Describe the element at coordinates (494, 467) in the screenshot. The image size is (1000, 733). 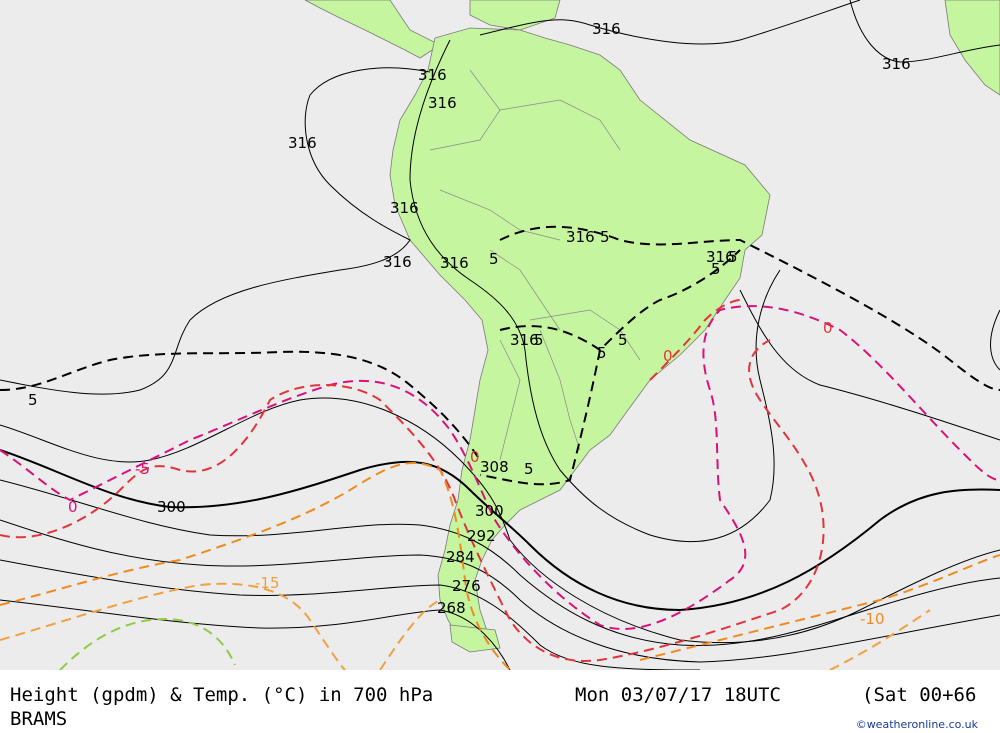
I see `height-label: 308` at that location.